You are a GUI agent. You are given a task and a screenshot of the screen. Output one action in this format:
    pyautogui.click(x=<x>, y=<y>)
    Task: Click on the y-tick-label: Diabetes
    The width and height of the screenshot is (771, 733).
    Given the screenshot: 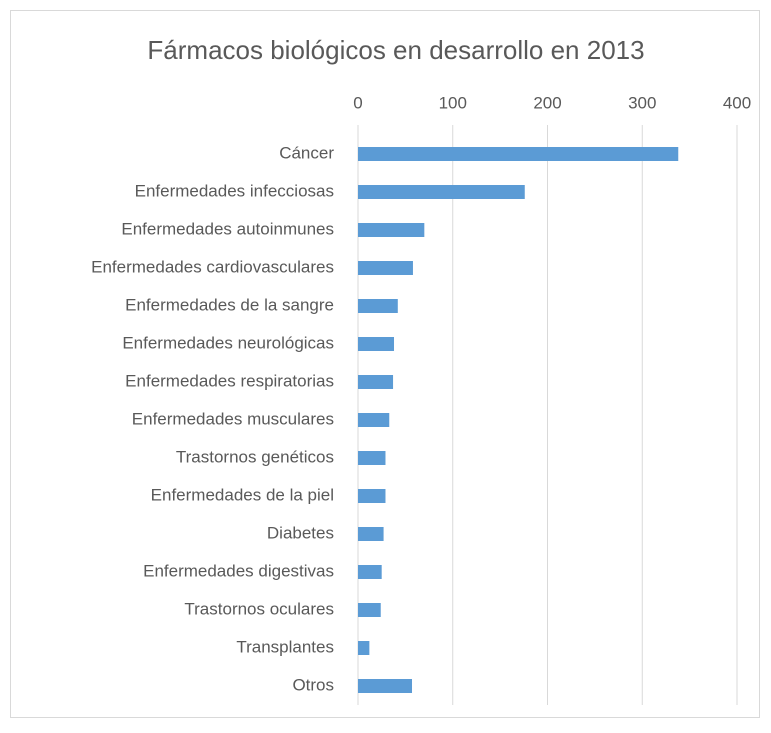 What is the action you would take?
    pyautogui.click(x=300, y=532)
    